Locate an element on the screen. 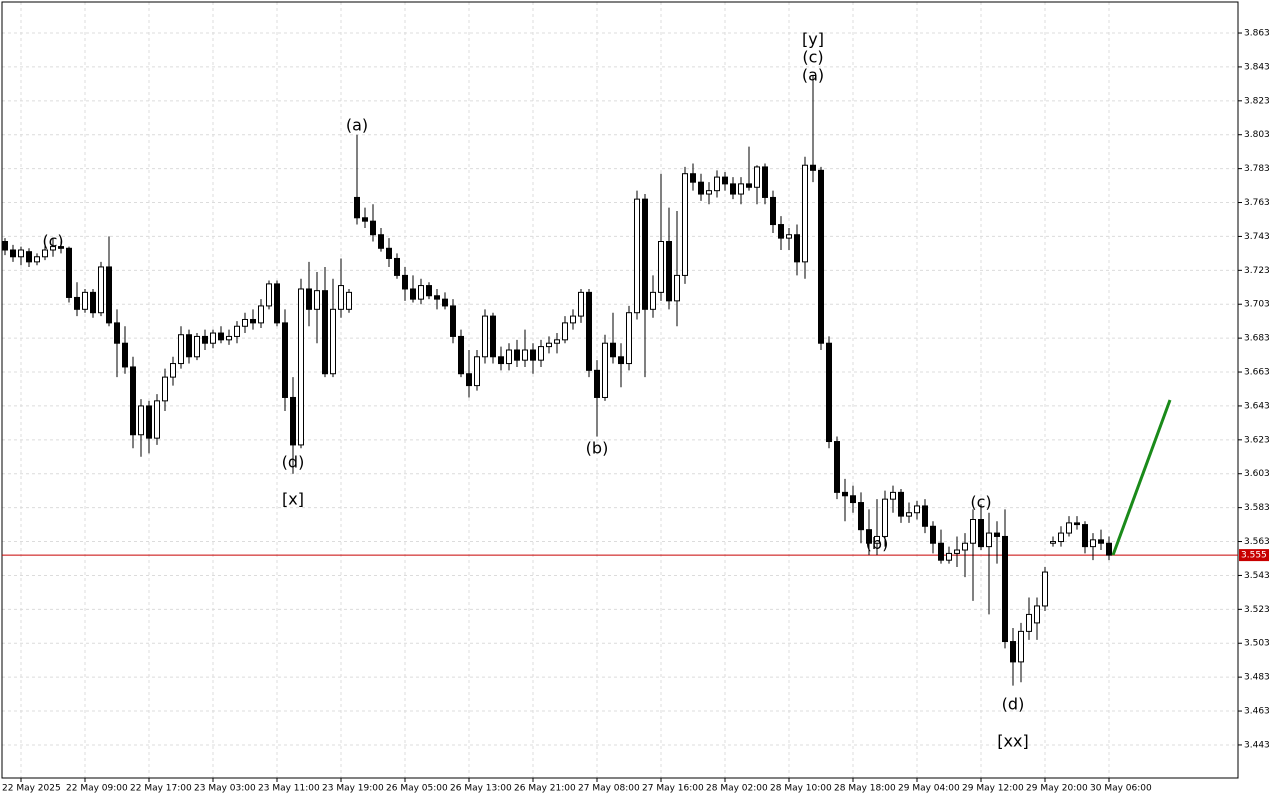 The image size is (1280, 800). y-tick-label: 3.783 is located at coordinates (1257, 169).